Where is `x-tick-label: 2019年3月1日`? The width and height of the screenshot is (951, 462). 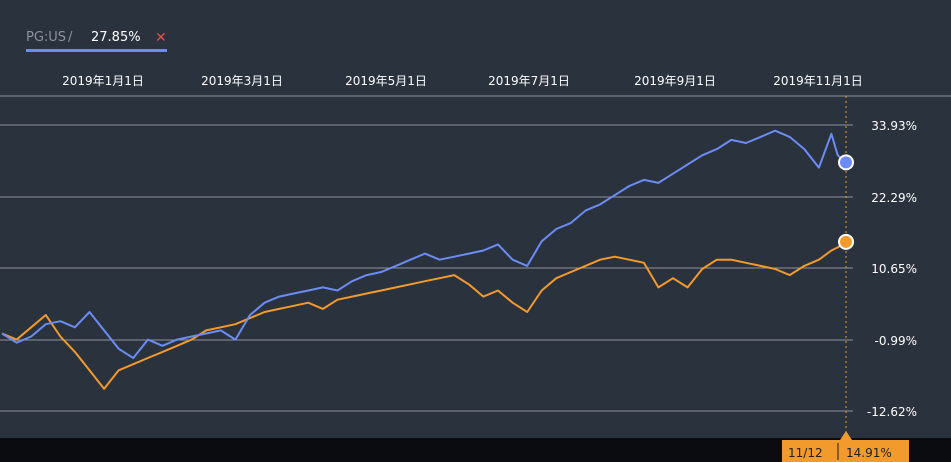
x-tick-label: 2019年3月1日 is located at coordinates (242, 81).